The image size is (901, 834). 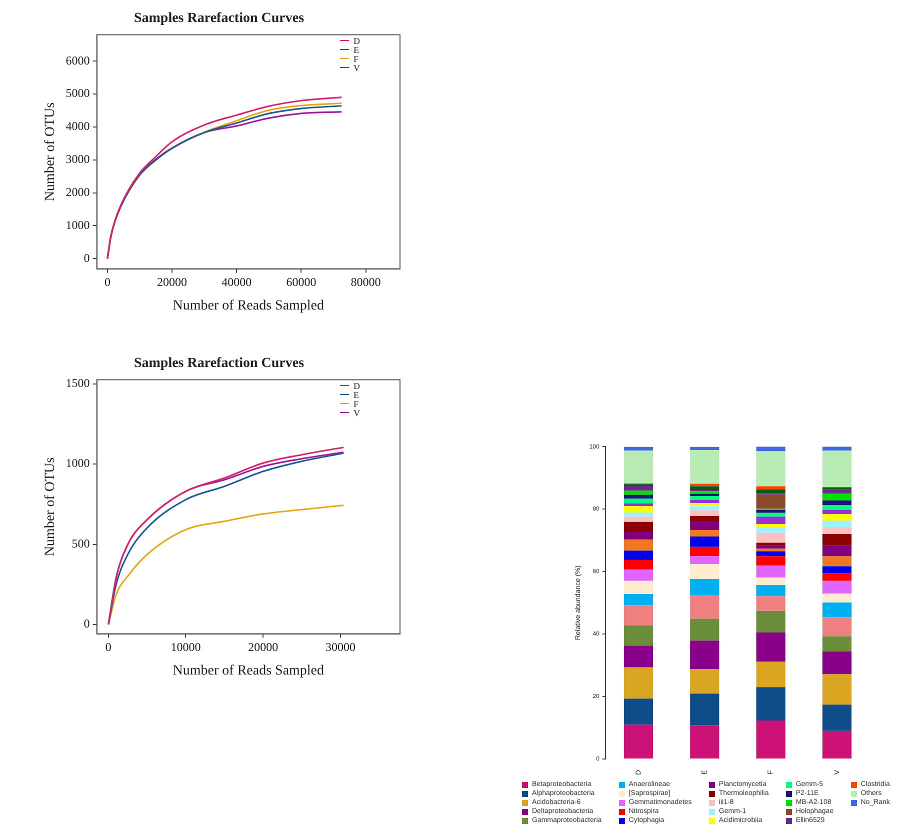 I want to click on y-tick-label: 0, so click(x=87, y=257).